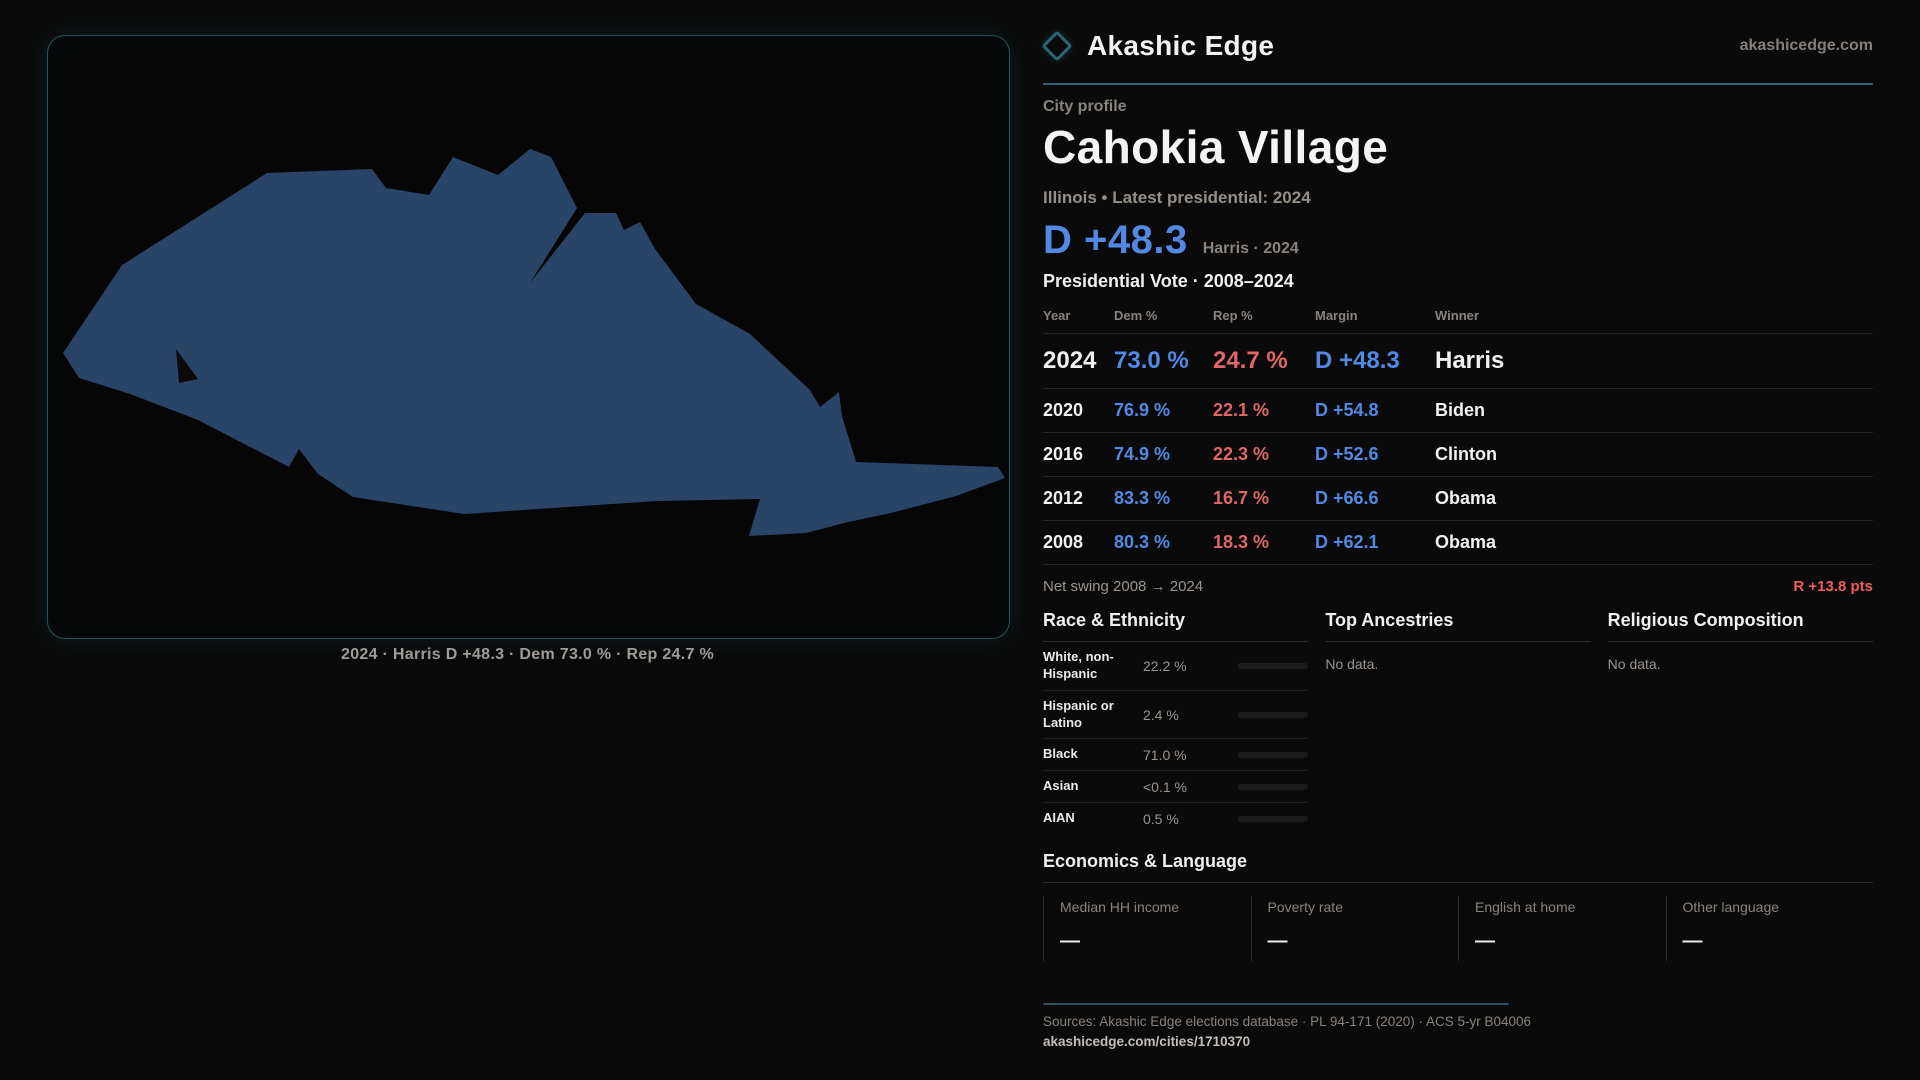 Image resolution: width=1920 pixels, height=1080 pixels. What do you see at coordinates (1458, 84) in the screenshot?
I see `header-divider` at bounding box center [1458, 84].